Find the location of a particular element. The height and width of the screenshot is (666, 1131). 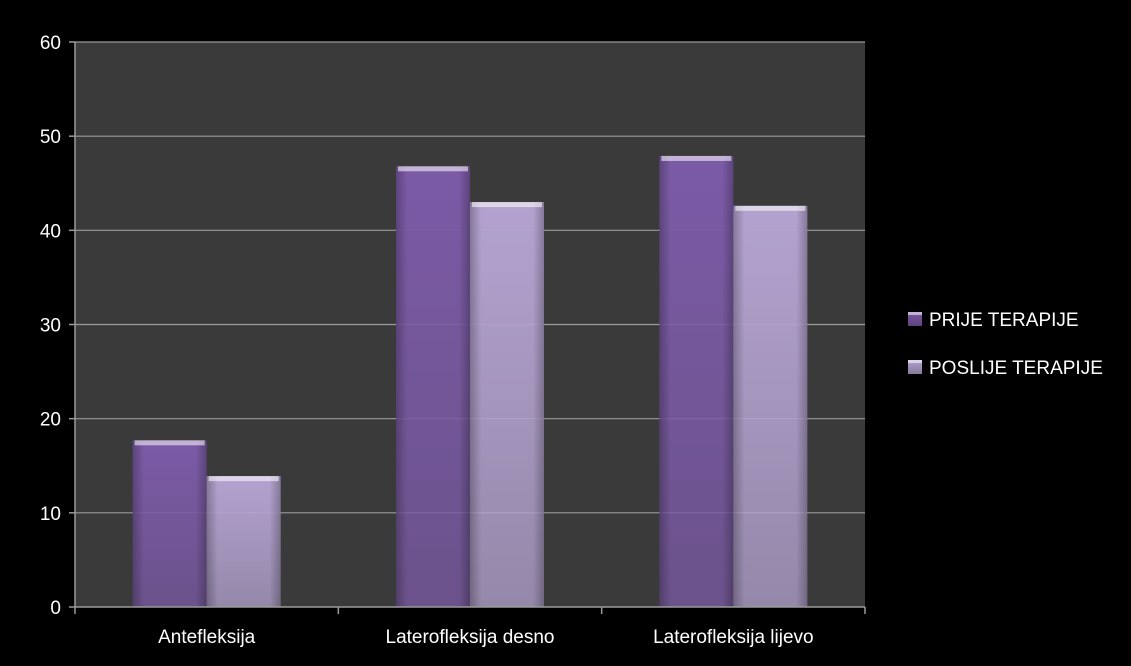

legend-label: PRIJE TERAPIJE is located at coordinates (1004, 320).